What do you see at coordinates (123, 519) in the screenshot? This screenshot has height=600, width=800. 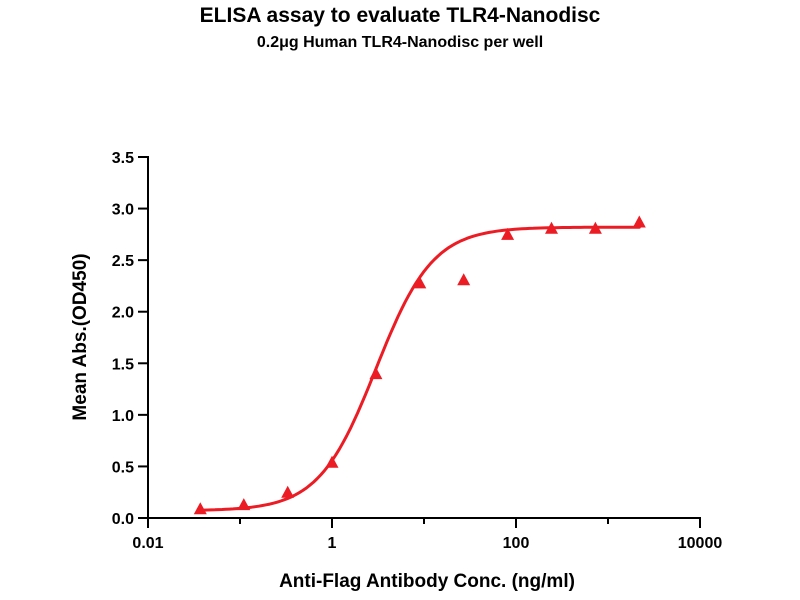 I see `y-tick-label: 0.0` at bounding box center [123, 519].